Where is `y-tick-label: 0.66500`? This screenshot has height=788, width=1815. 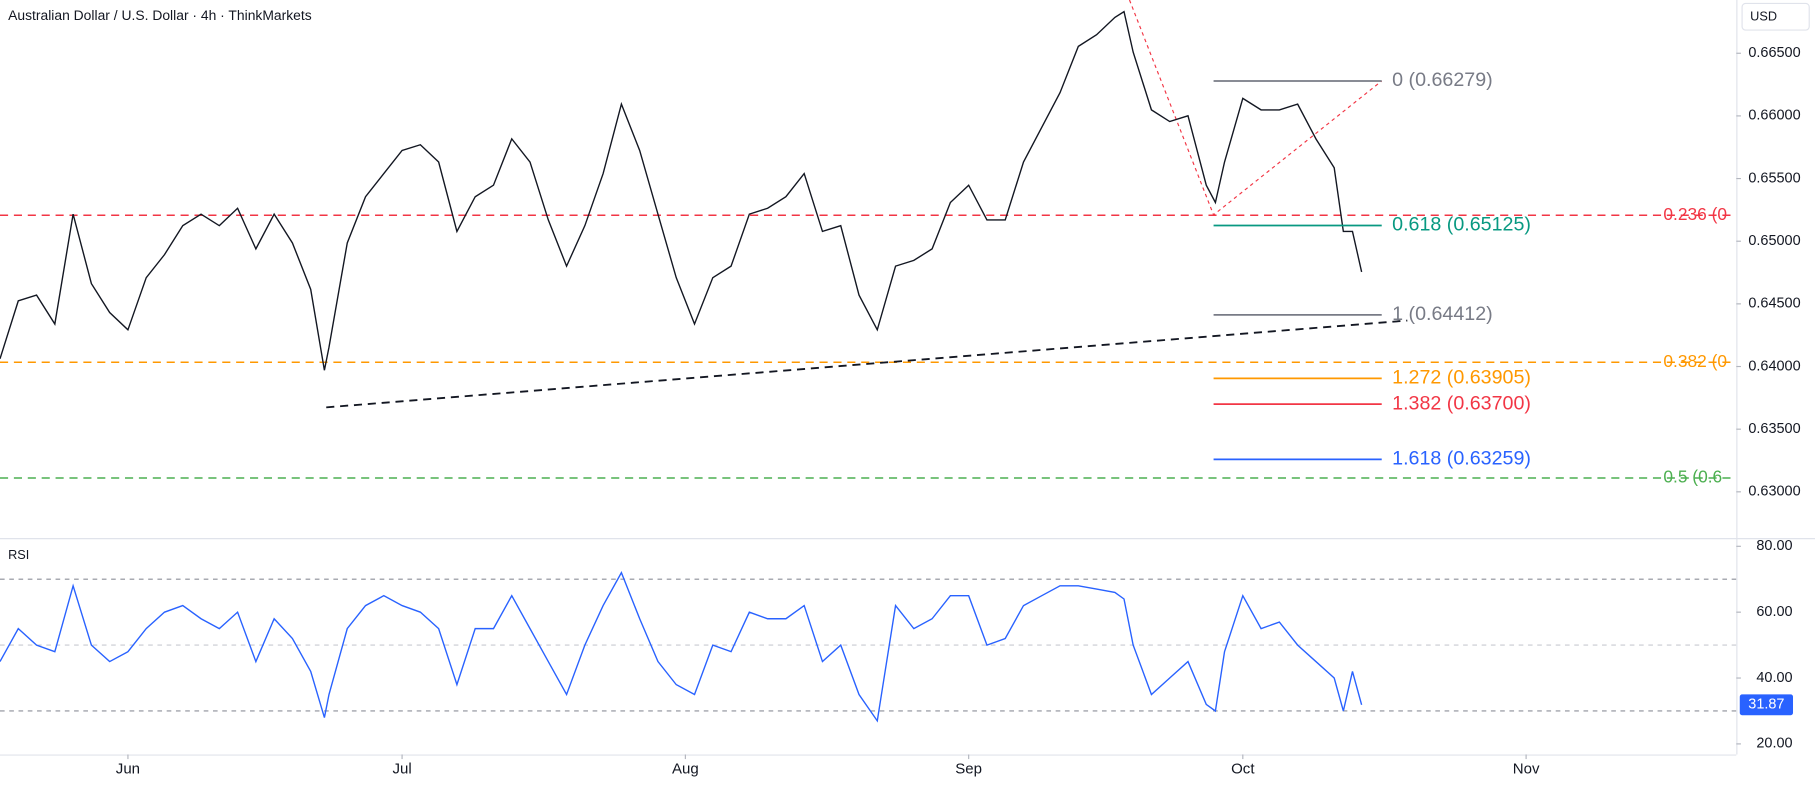
y-tick-label: 0.66500 is located at coordinates (1774, 53).